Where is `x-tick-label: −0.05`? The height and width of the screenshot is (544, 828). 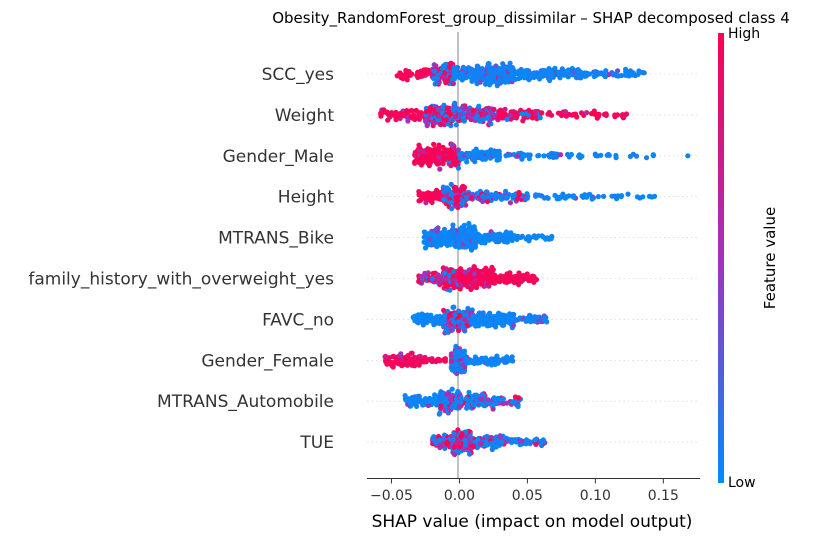
x-tick-label: −0.05 is located at coordinates (391, 496).